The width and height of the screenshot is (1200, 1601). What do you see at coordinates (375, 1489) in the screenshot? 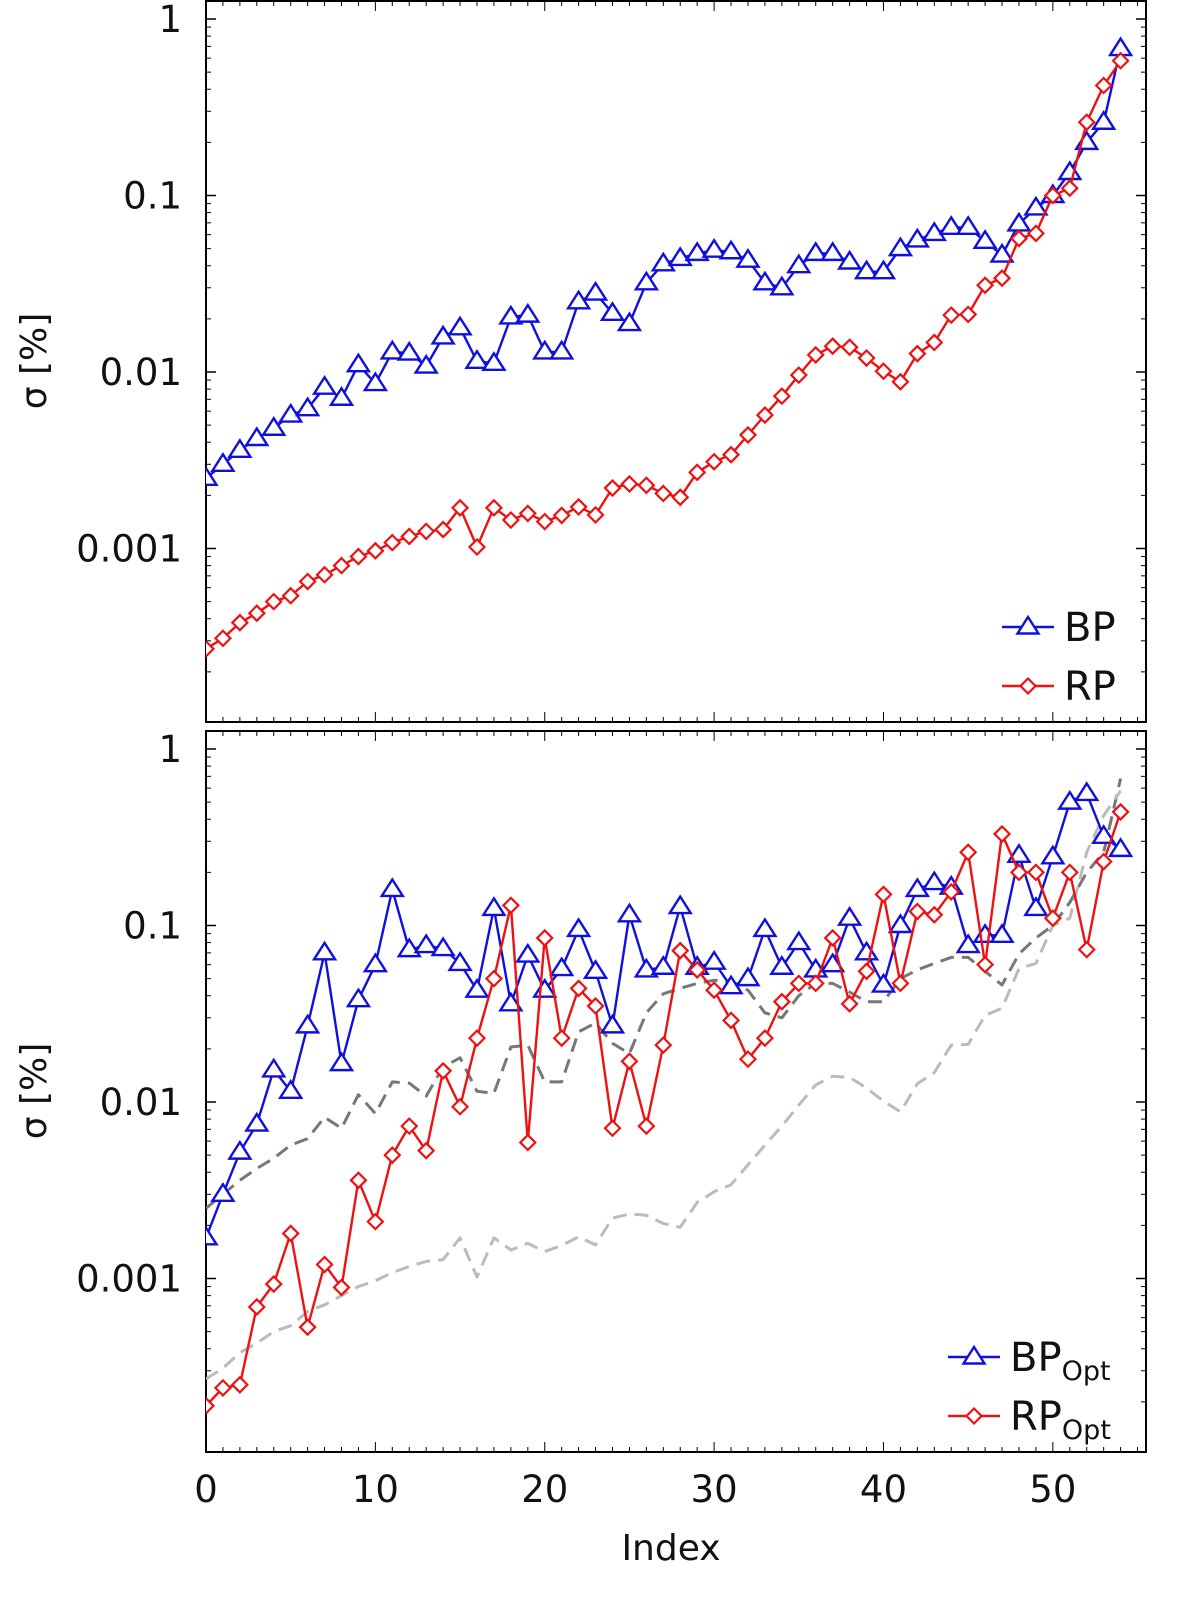
I see `x-tick-label: 10` at bounding box center [375, 1489].